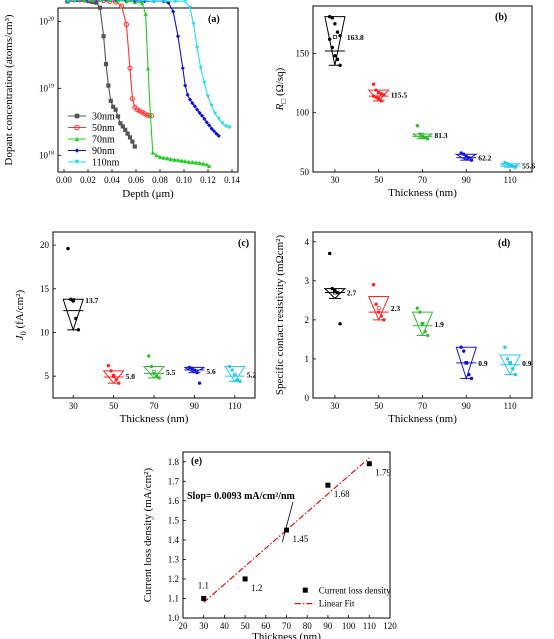  What do you see at coordinates (77, 150) in the screenshot?
I see `panel-a-legend-marker` at bounding box center [77, 150].